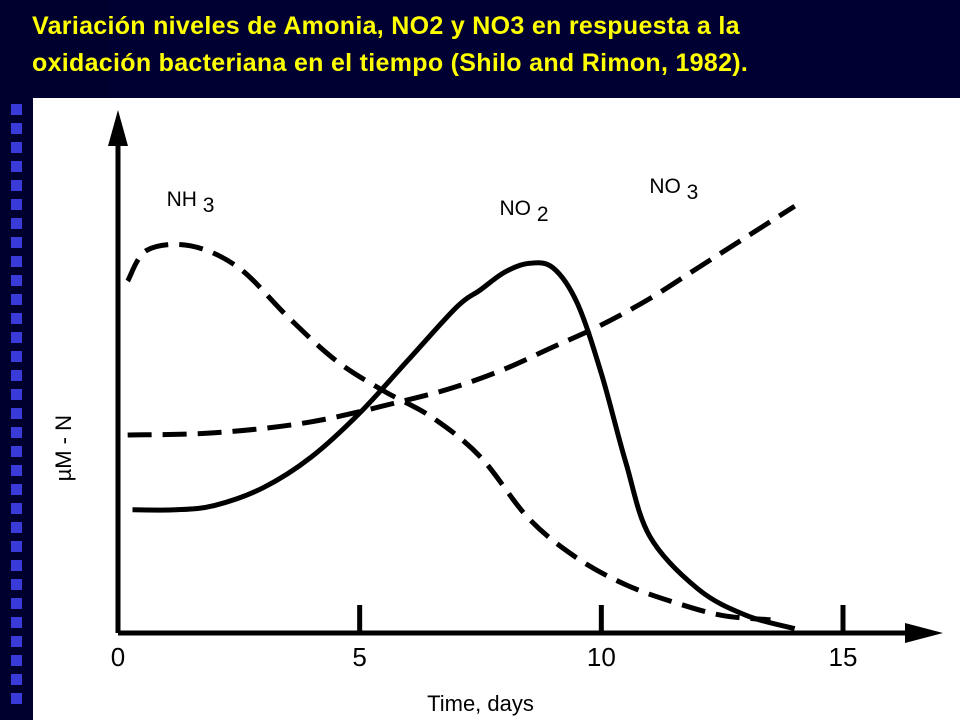 Image resolution: width=960 pixels, height=720 pixels. I want to click on y-axis-arrowhead, so click(118, 128).